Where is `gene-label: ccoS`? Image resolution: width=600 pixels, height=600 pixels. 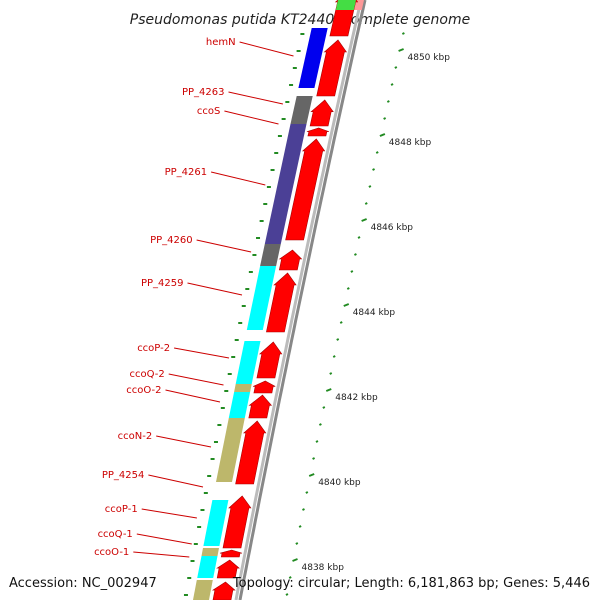 gene-label: ccoS is located at coordinates (208, 111).